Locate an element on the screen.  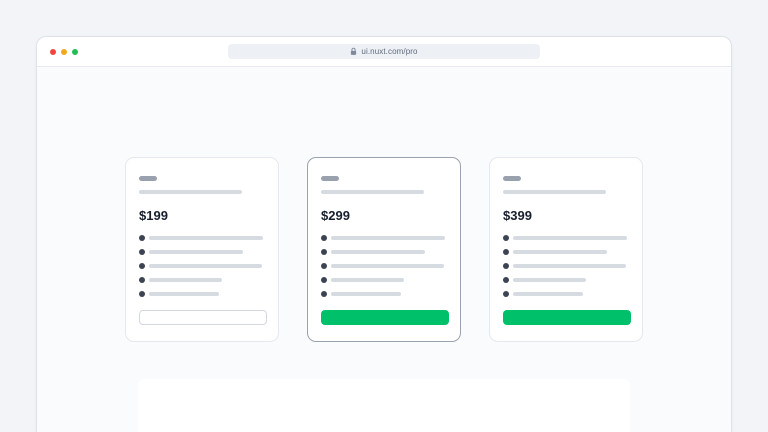
maximize-window-button is located at coordinates (75, 51).